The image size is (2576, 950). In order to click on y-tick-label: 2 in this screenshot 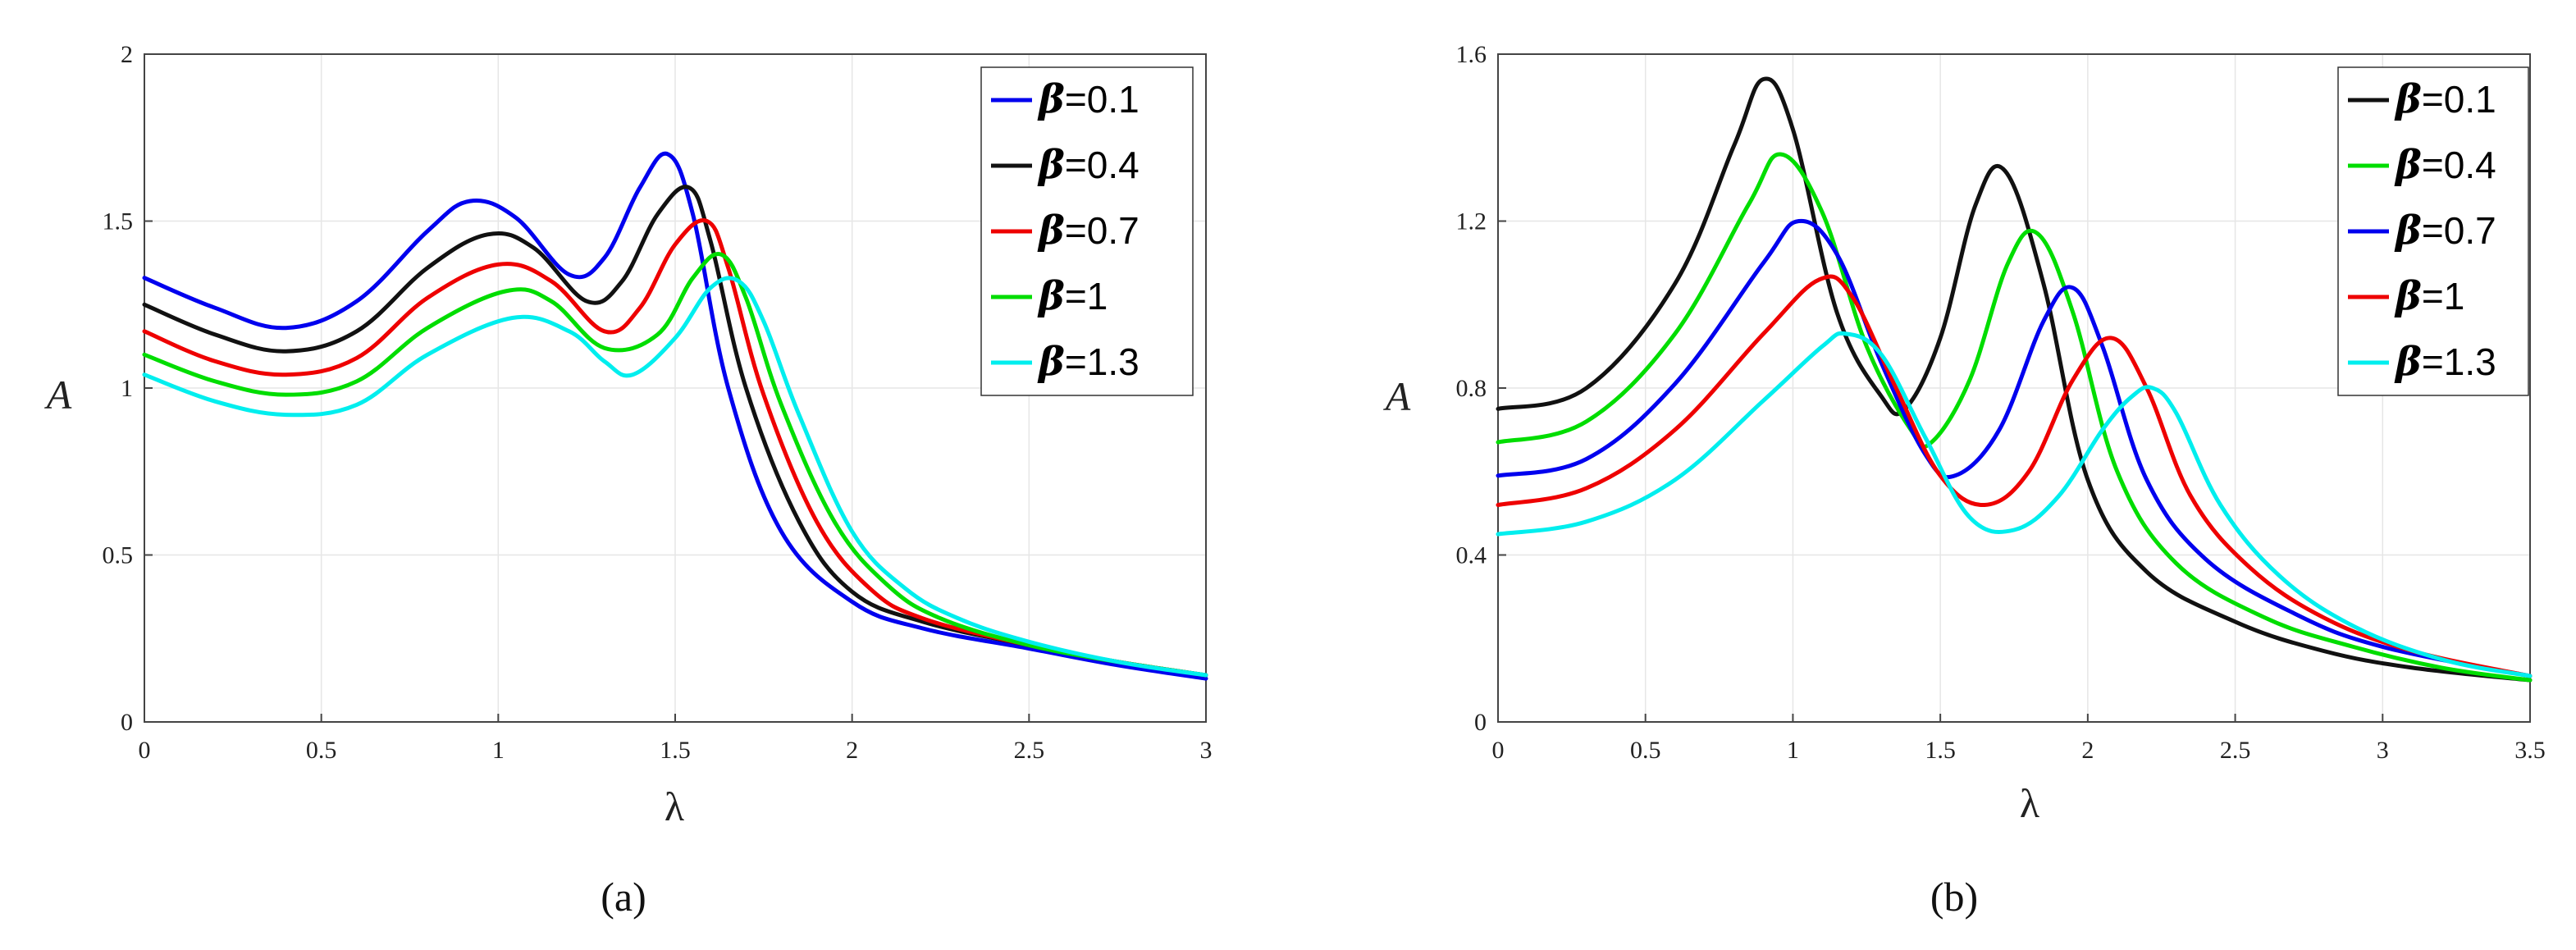, I will do `click(127, 54)`.